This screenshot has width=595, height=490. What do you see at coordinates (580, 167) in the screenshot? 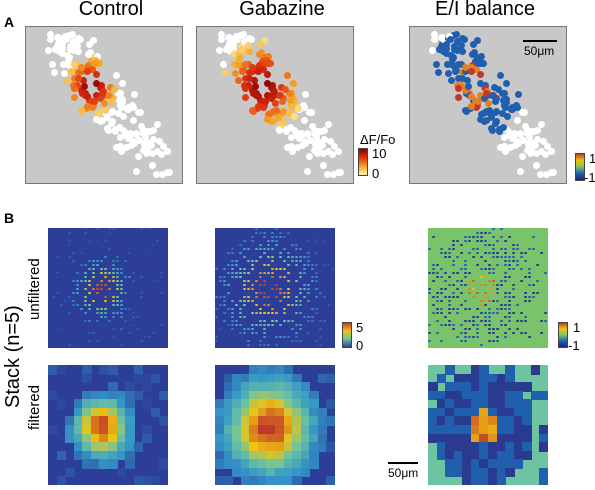
I see `ei-colorbar-a` at bounding box center [580, 167].